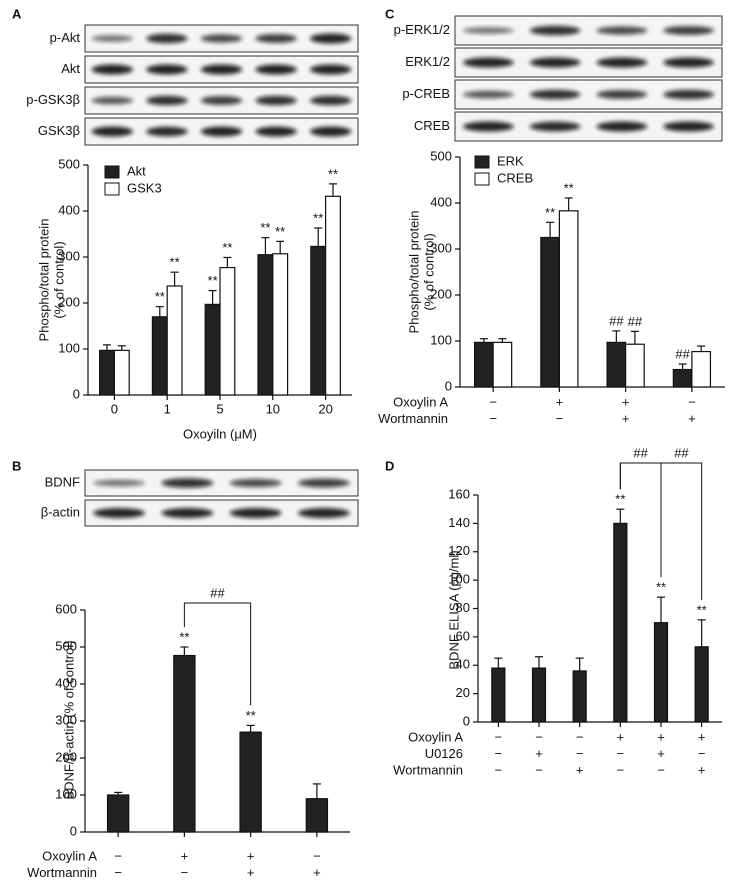 This screenshot has width=737, height=883. What do you see at coordinates (136, 170) in the screenshot?
I see `legend-label: Akt` at bounding box center [136, 170].